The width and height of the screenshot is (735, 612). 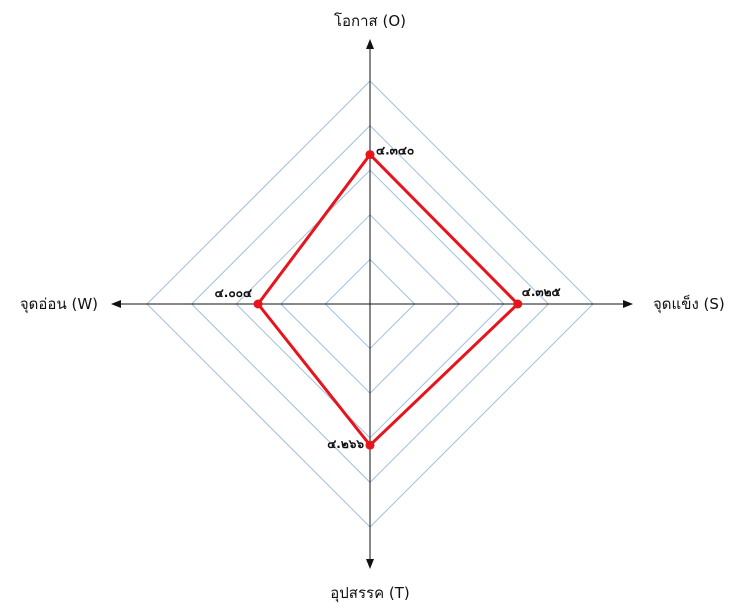 I want to click on value-label-down: ๔.๒๖๖, so click(x=345, y=444).